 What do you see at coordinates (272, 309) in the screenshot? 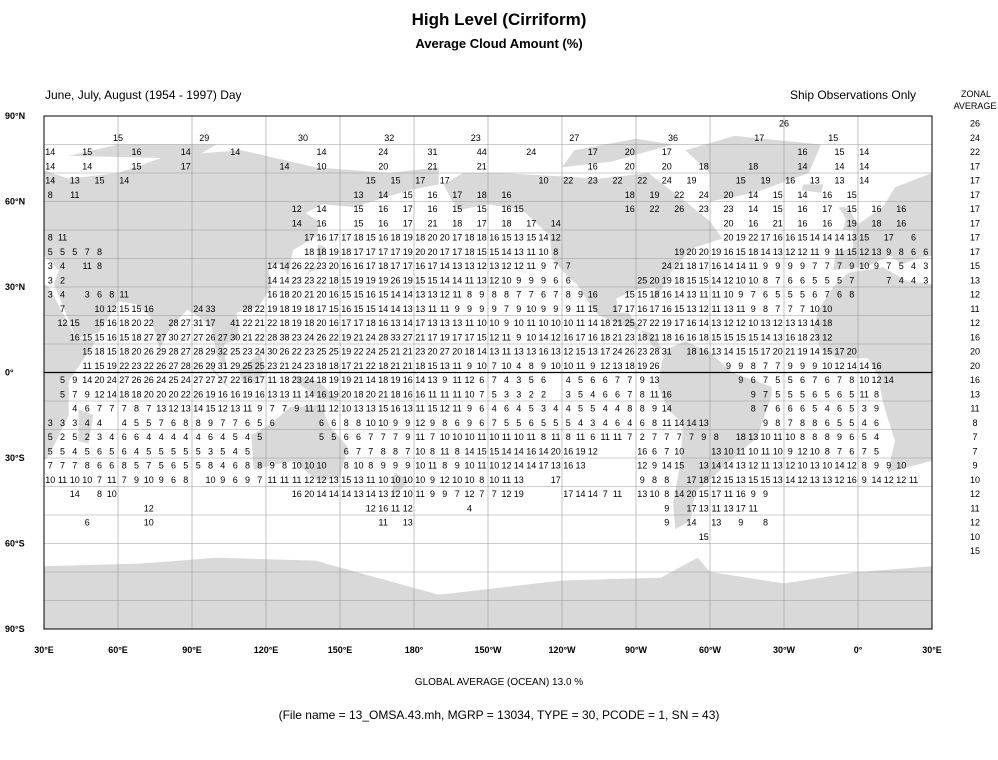
I see `cell-value: 19` at bounding box center [272, 309].